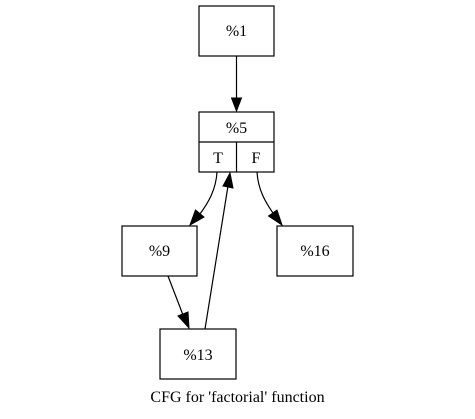  I want to click on node-5-port-true: T, so click(218, 158).